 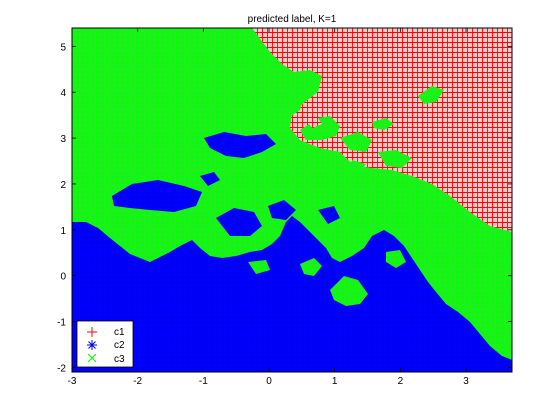 What do you see at coordinates (137, 381) in the screenshot?
I see `x-tick-label: -2` at bounding box center [137, 381].